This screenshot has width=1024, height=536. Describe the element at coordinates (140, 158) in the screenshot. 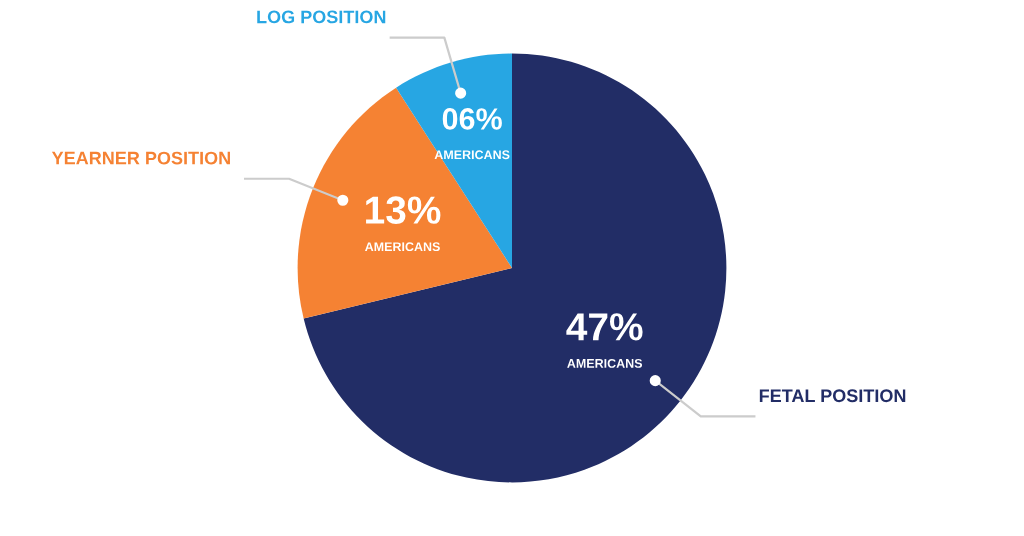

I see `slice-label: YEARNER POSITION` at that location.